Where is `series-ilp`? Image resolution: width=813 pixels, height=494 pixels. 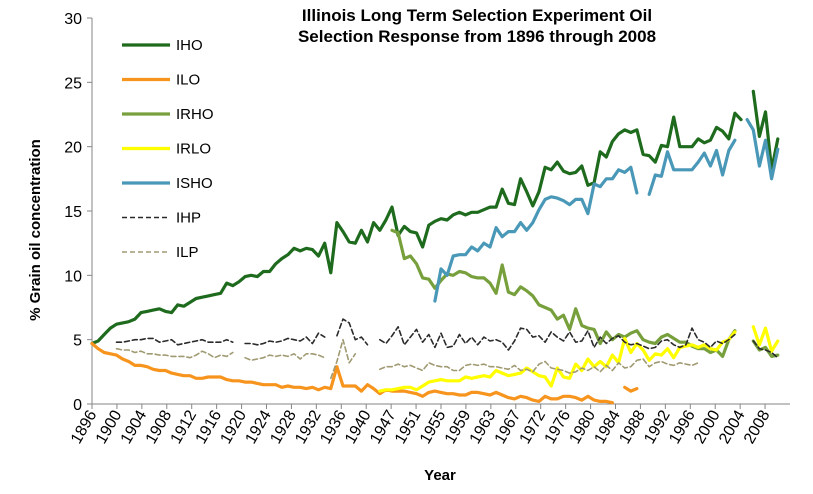
series-ilp is located at coordinates (407, 359).